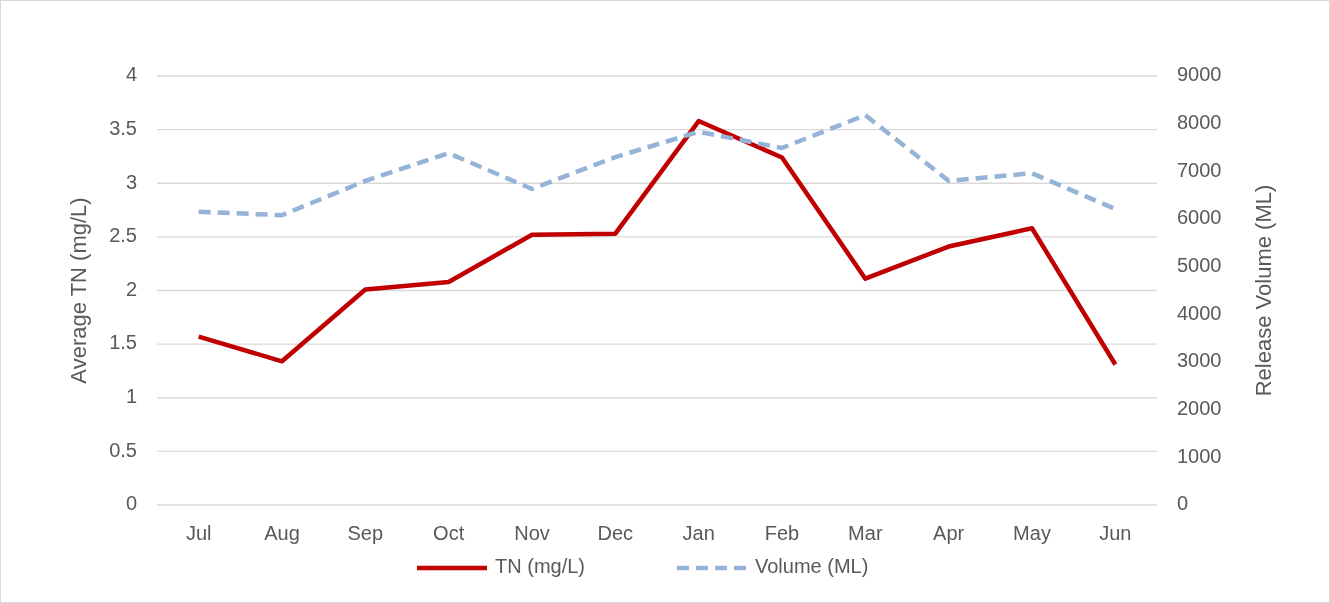 This screenshot has width=1330, height=603. What do you see at coordinates (123, 127) in the screenshot?
I see `y-tick-label: 3.5` at bounding box center [123, 127].